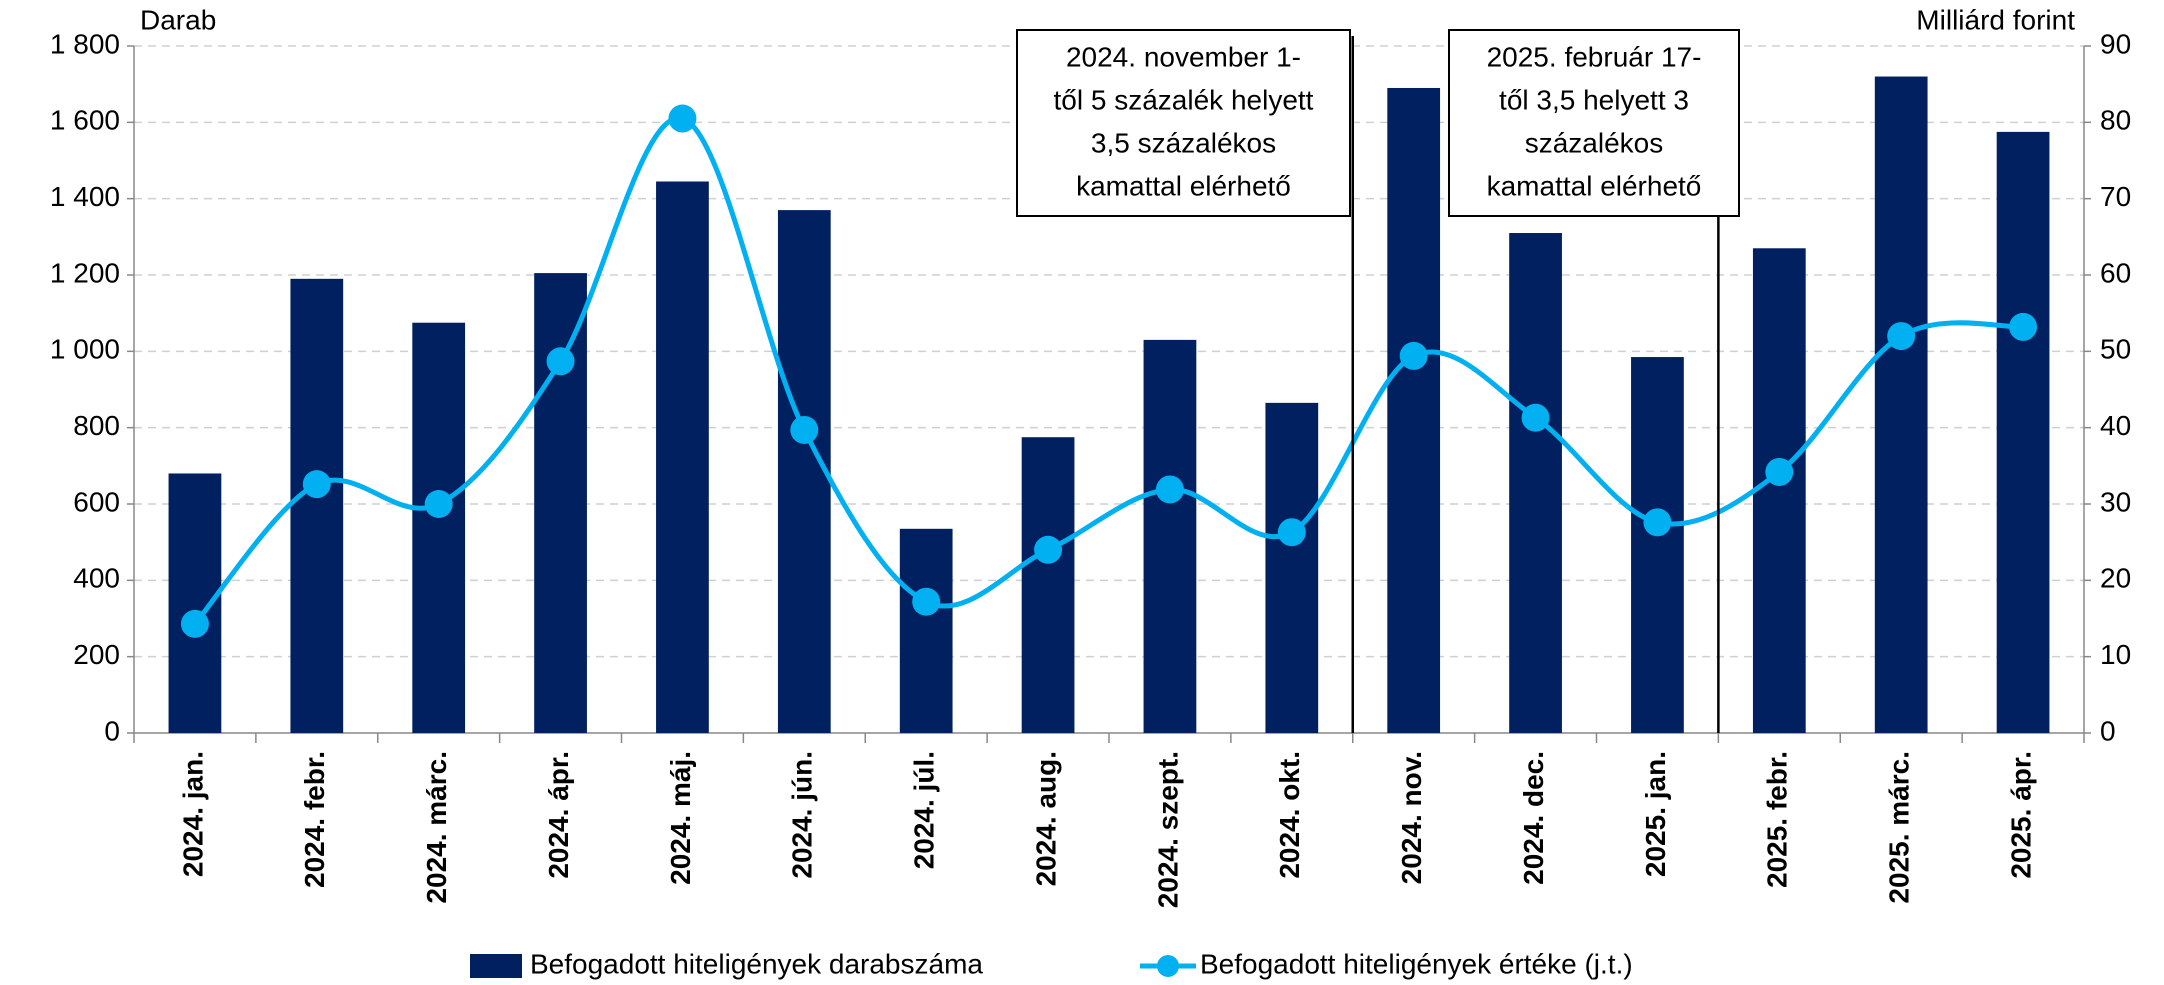 Image resolution: width=2164 pixels, height=985 pixels. I want to click on y-tick-label: 1 400, so click(85, 196).